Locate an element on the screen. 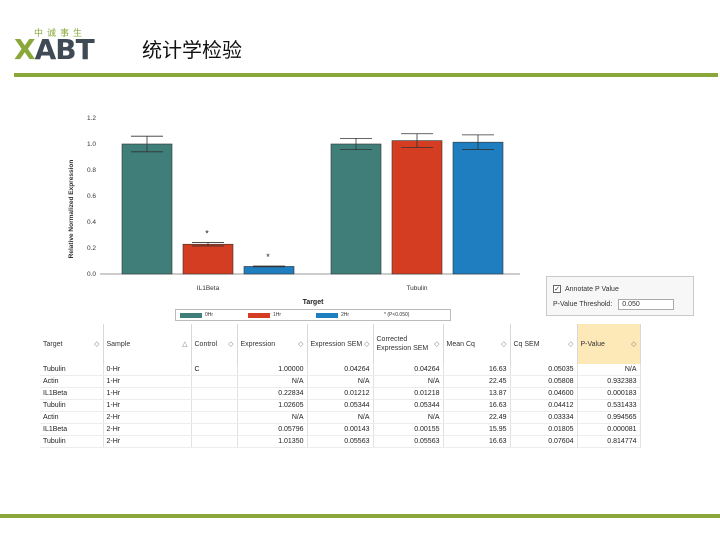 The height and width of the screenshot is (540, 720). annotate-label: Annotate P Value is located at coordinates (592, 289).